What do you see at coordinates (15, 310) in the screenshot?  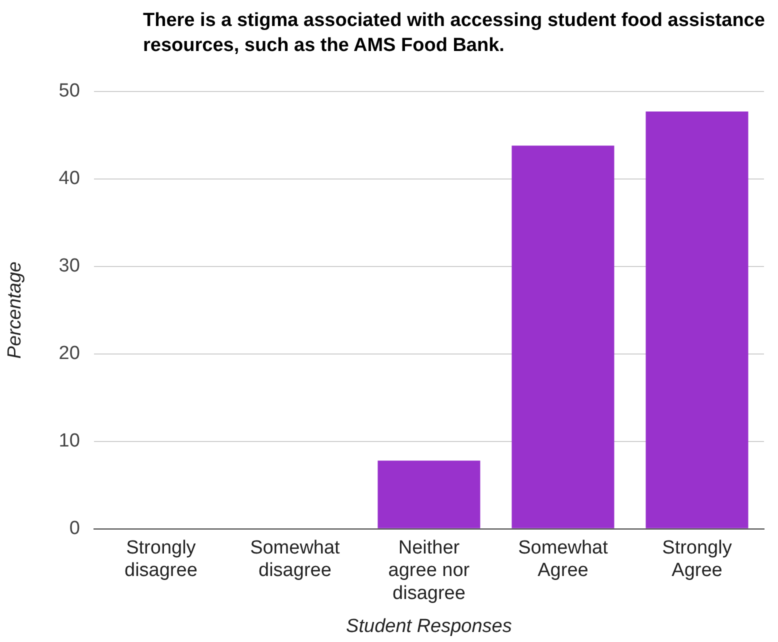 I see `y-axis-title: Percentage` at bounding box center [15, 310].